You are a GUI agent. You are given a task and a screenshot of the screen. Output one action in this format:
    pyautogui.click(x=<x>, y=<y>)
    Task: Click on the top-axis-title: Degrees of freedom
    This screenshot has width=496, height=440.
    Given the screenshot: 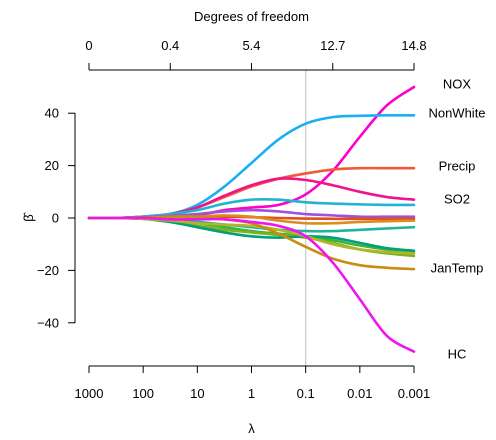 What is the action you would take?
    pyautogui.click(x=251, y=16)
    